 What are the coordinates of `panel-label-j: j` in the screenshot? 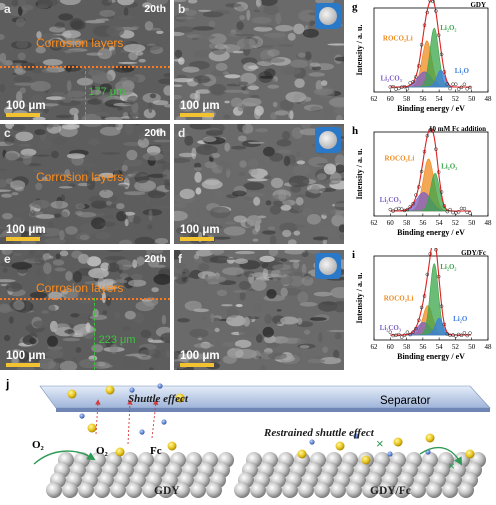 It's located at (7, 384).